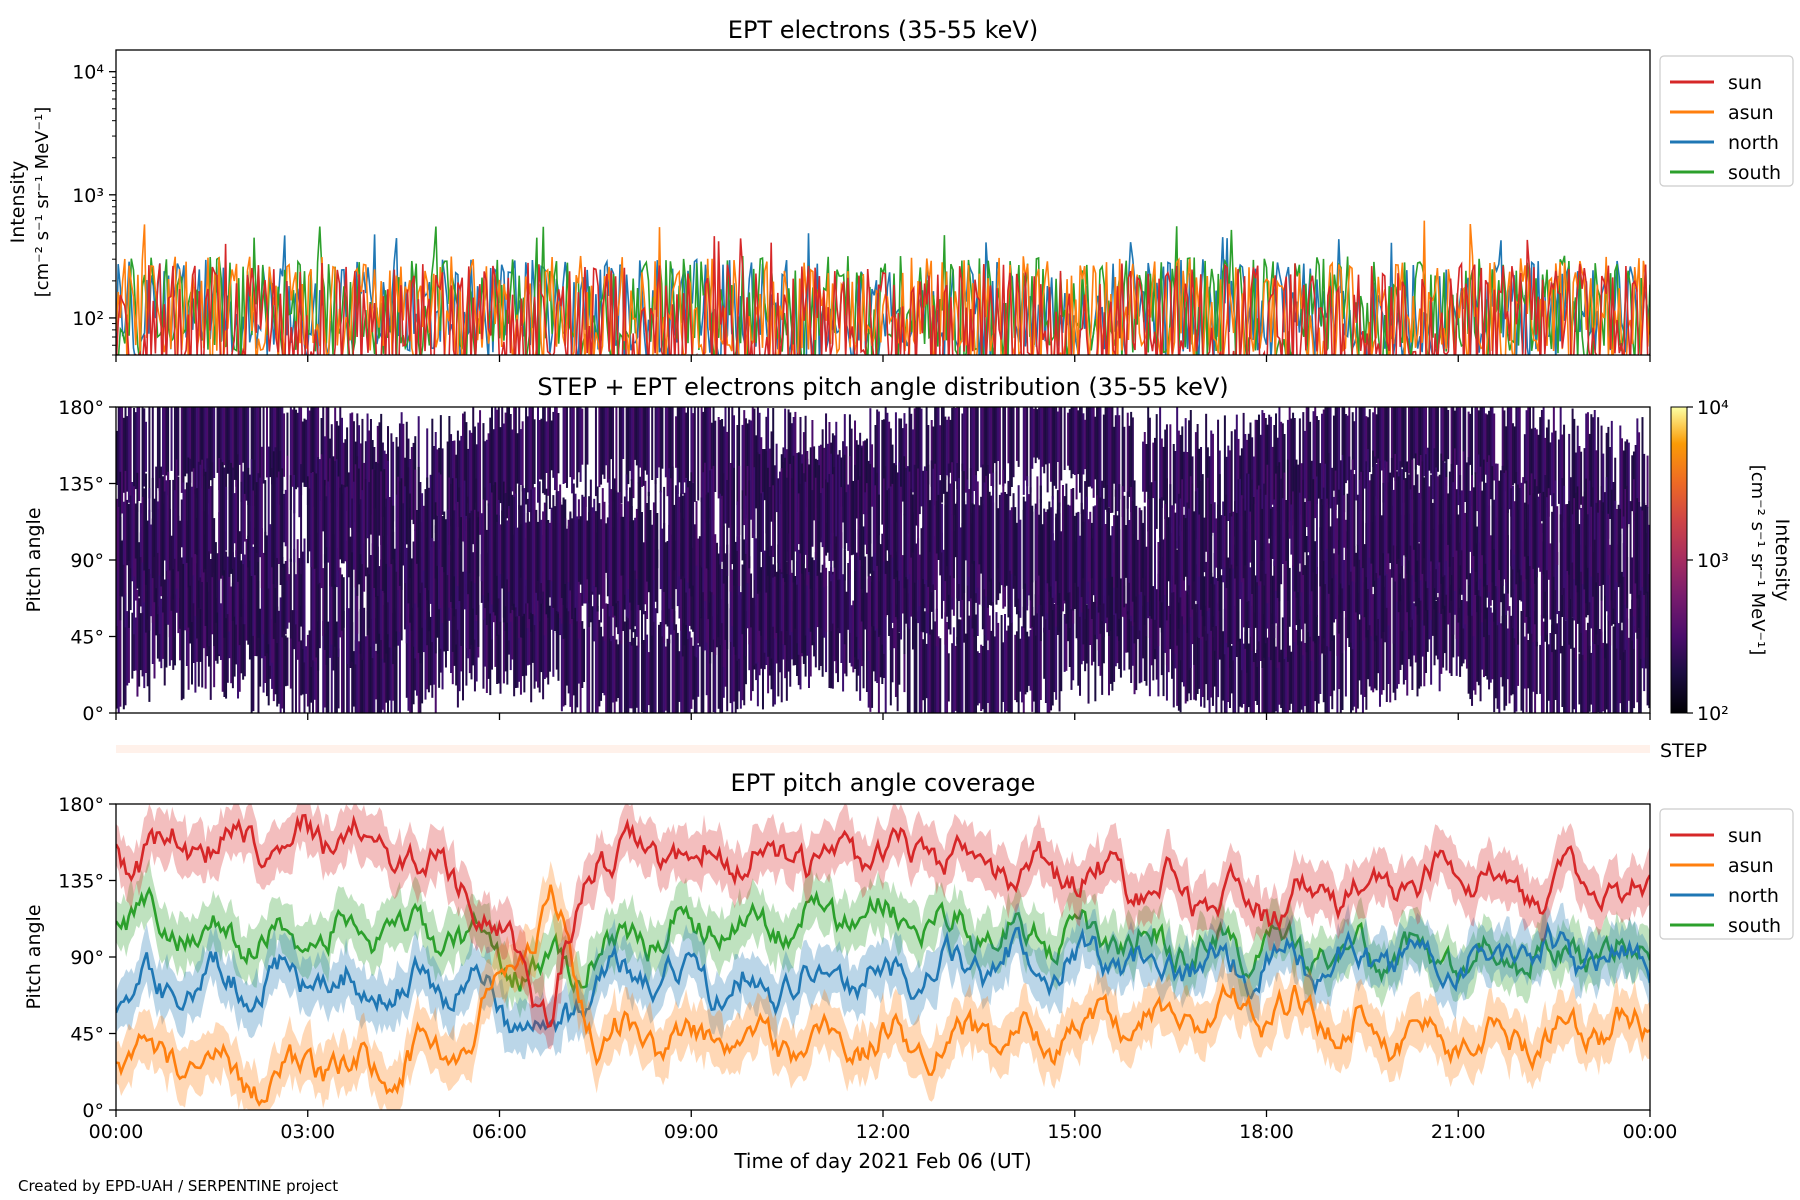  I want to click on pad-y-tick-label: 90°, so click(87, 561).